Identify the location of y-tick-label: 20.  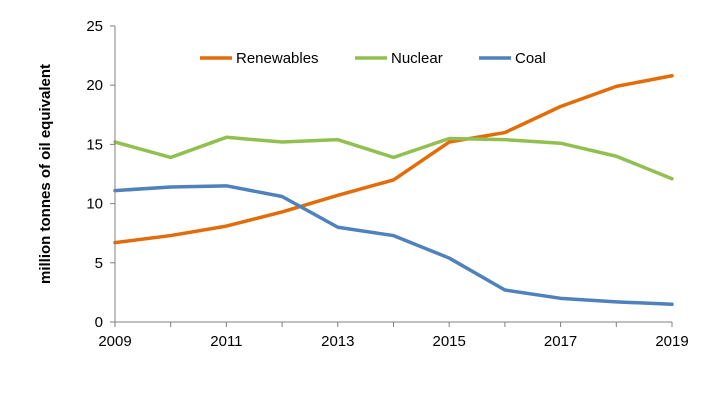
(94, 85).